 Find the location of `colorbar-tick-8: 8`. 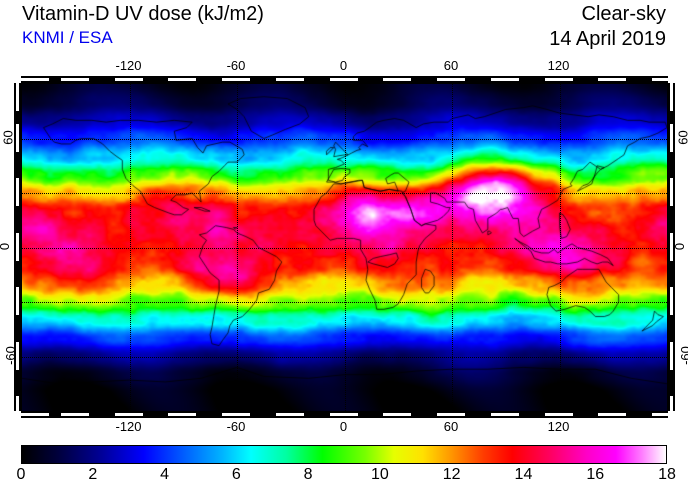

colorbar-tick-8: 8 is located at coordinates (308, 474).